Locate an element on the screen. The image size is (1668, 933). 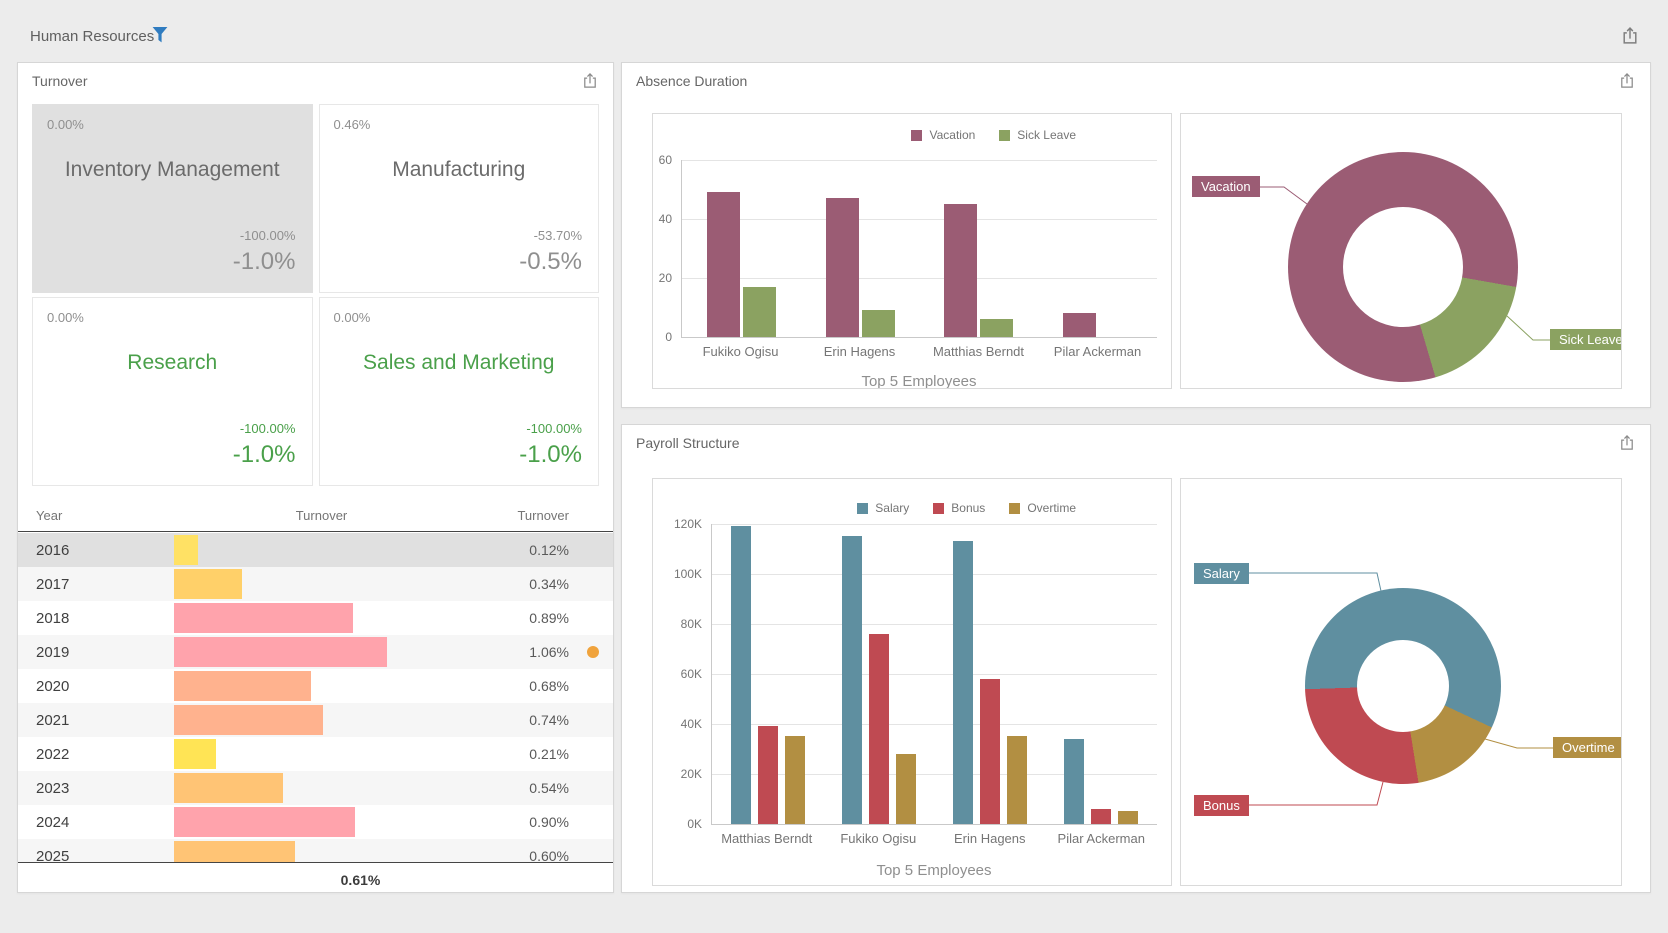
filter-icon is located at coordinates (160, 35).